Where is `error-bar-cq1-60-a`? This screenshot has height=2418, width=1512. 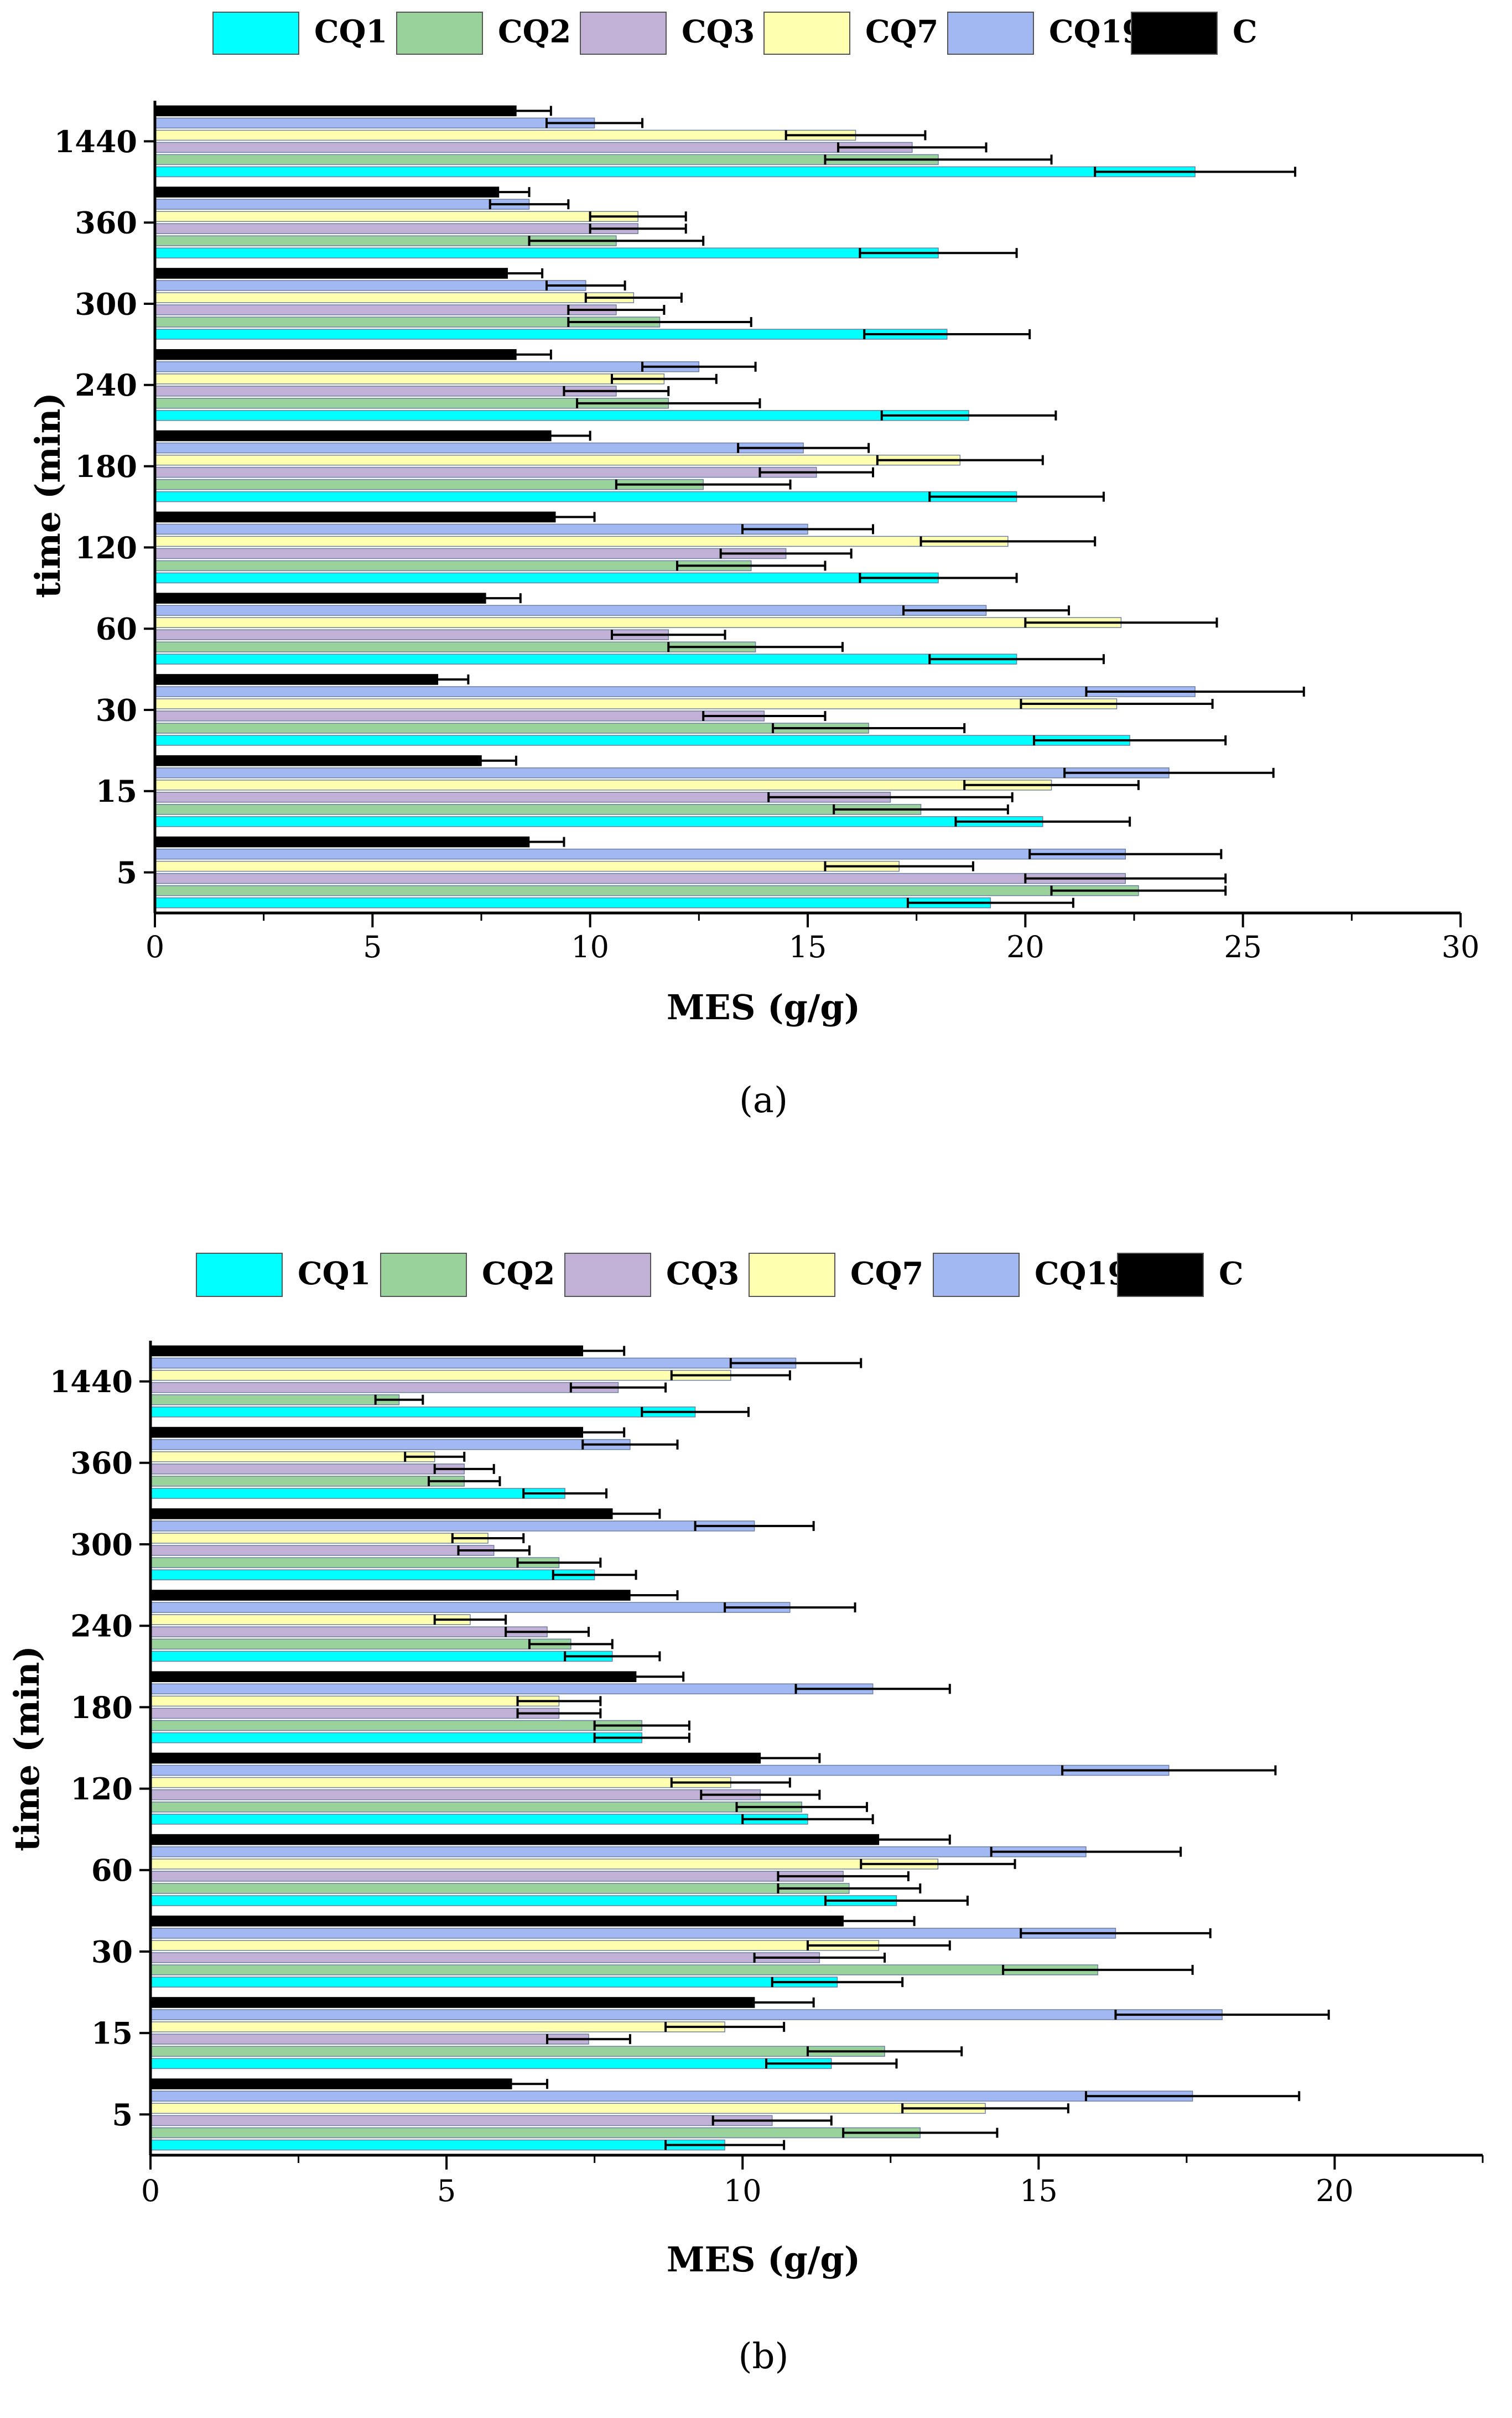 error-bar-cq1-60-a is located at coordinates (1016, 659).